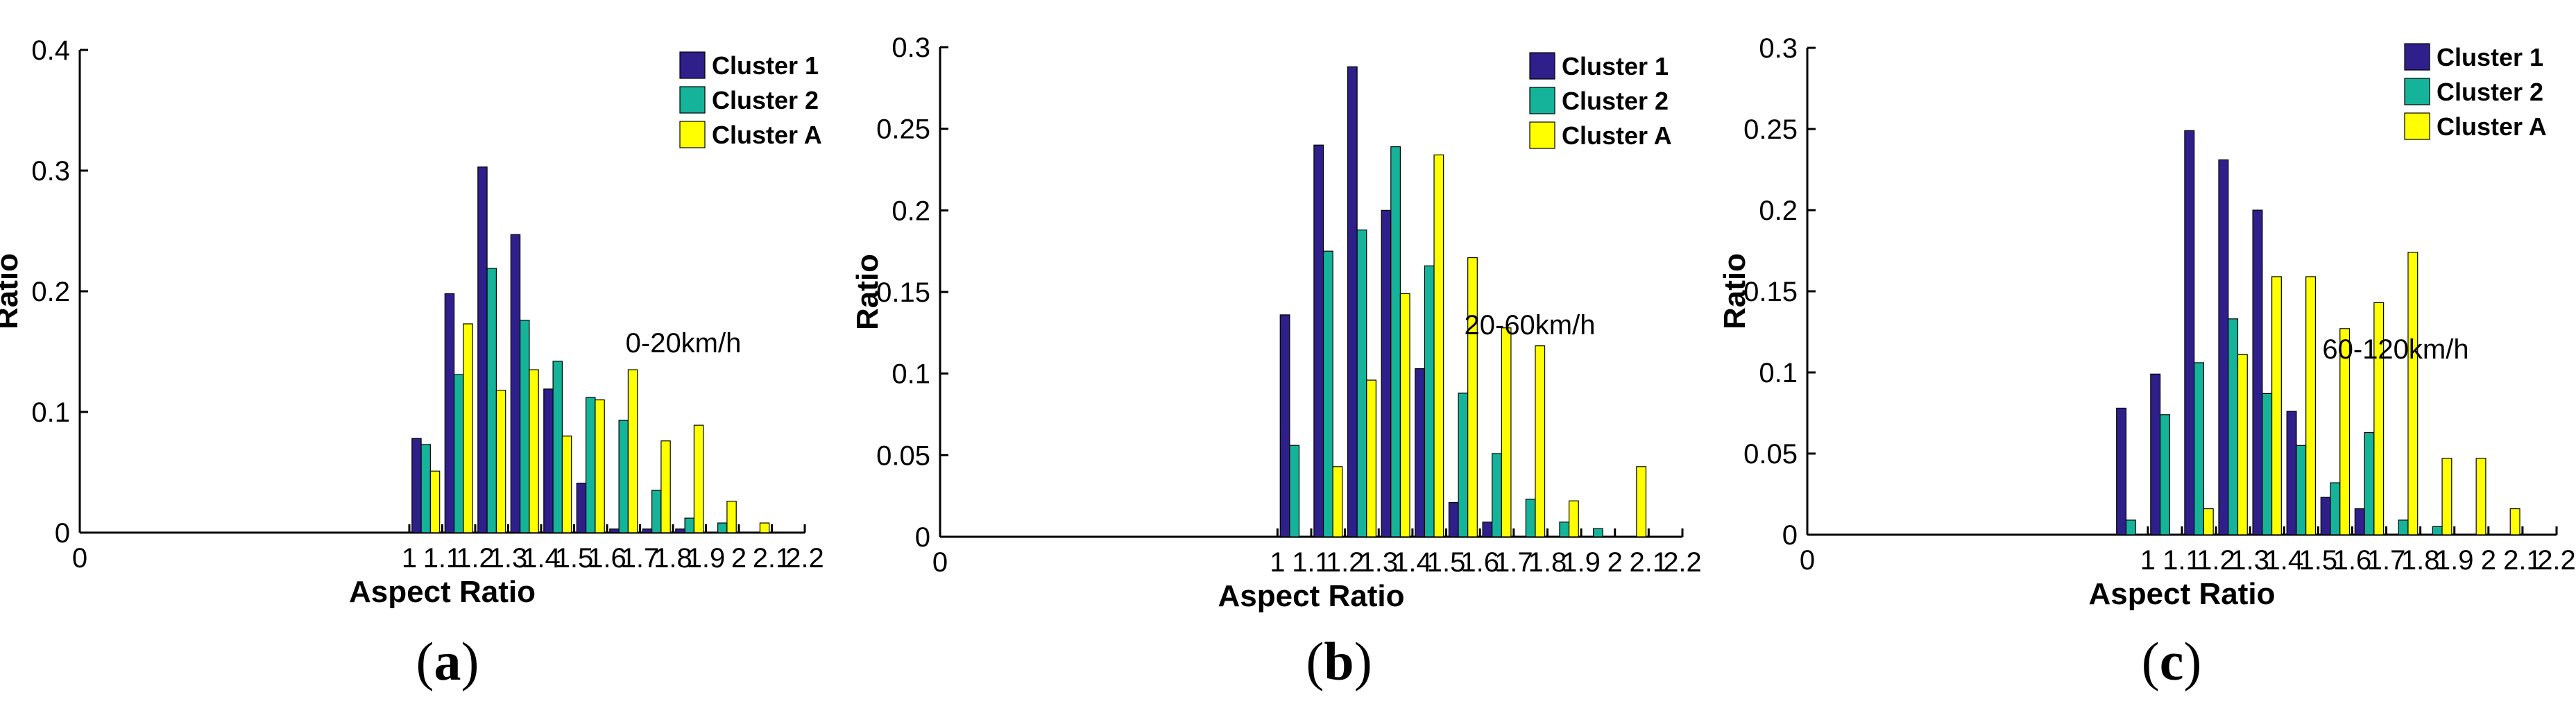 The image size is (2576, 706). What do you see at coordinates (2192, 661) in the screenshot?
I see `panel-label-c-close: )` at bounding box center [2192, 661].